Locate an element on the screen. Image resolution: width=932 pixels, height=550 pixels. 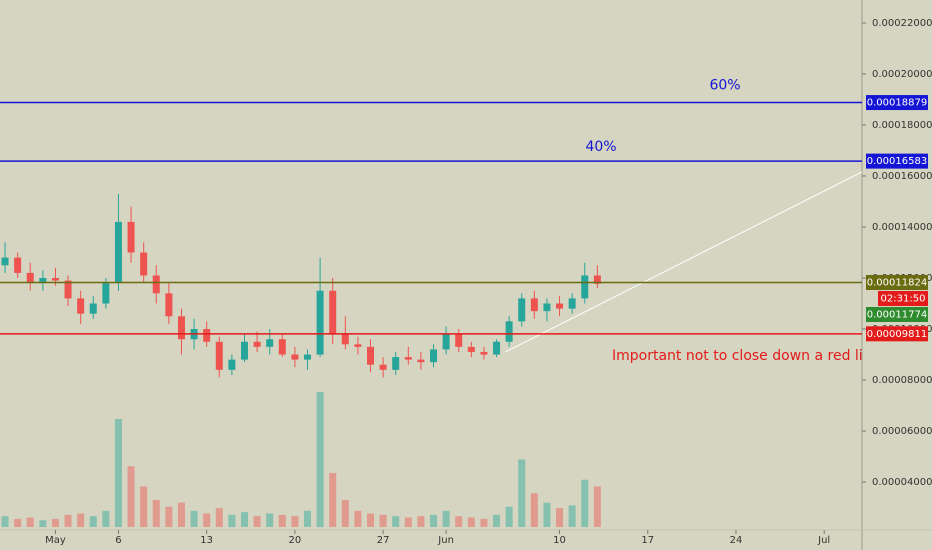
countdown-box is located at coordinates (903, 298).